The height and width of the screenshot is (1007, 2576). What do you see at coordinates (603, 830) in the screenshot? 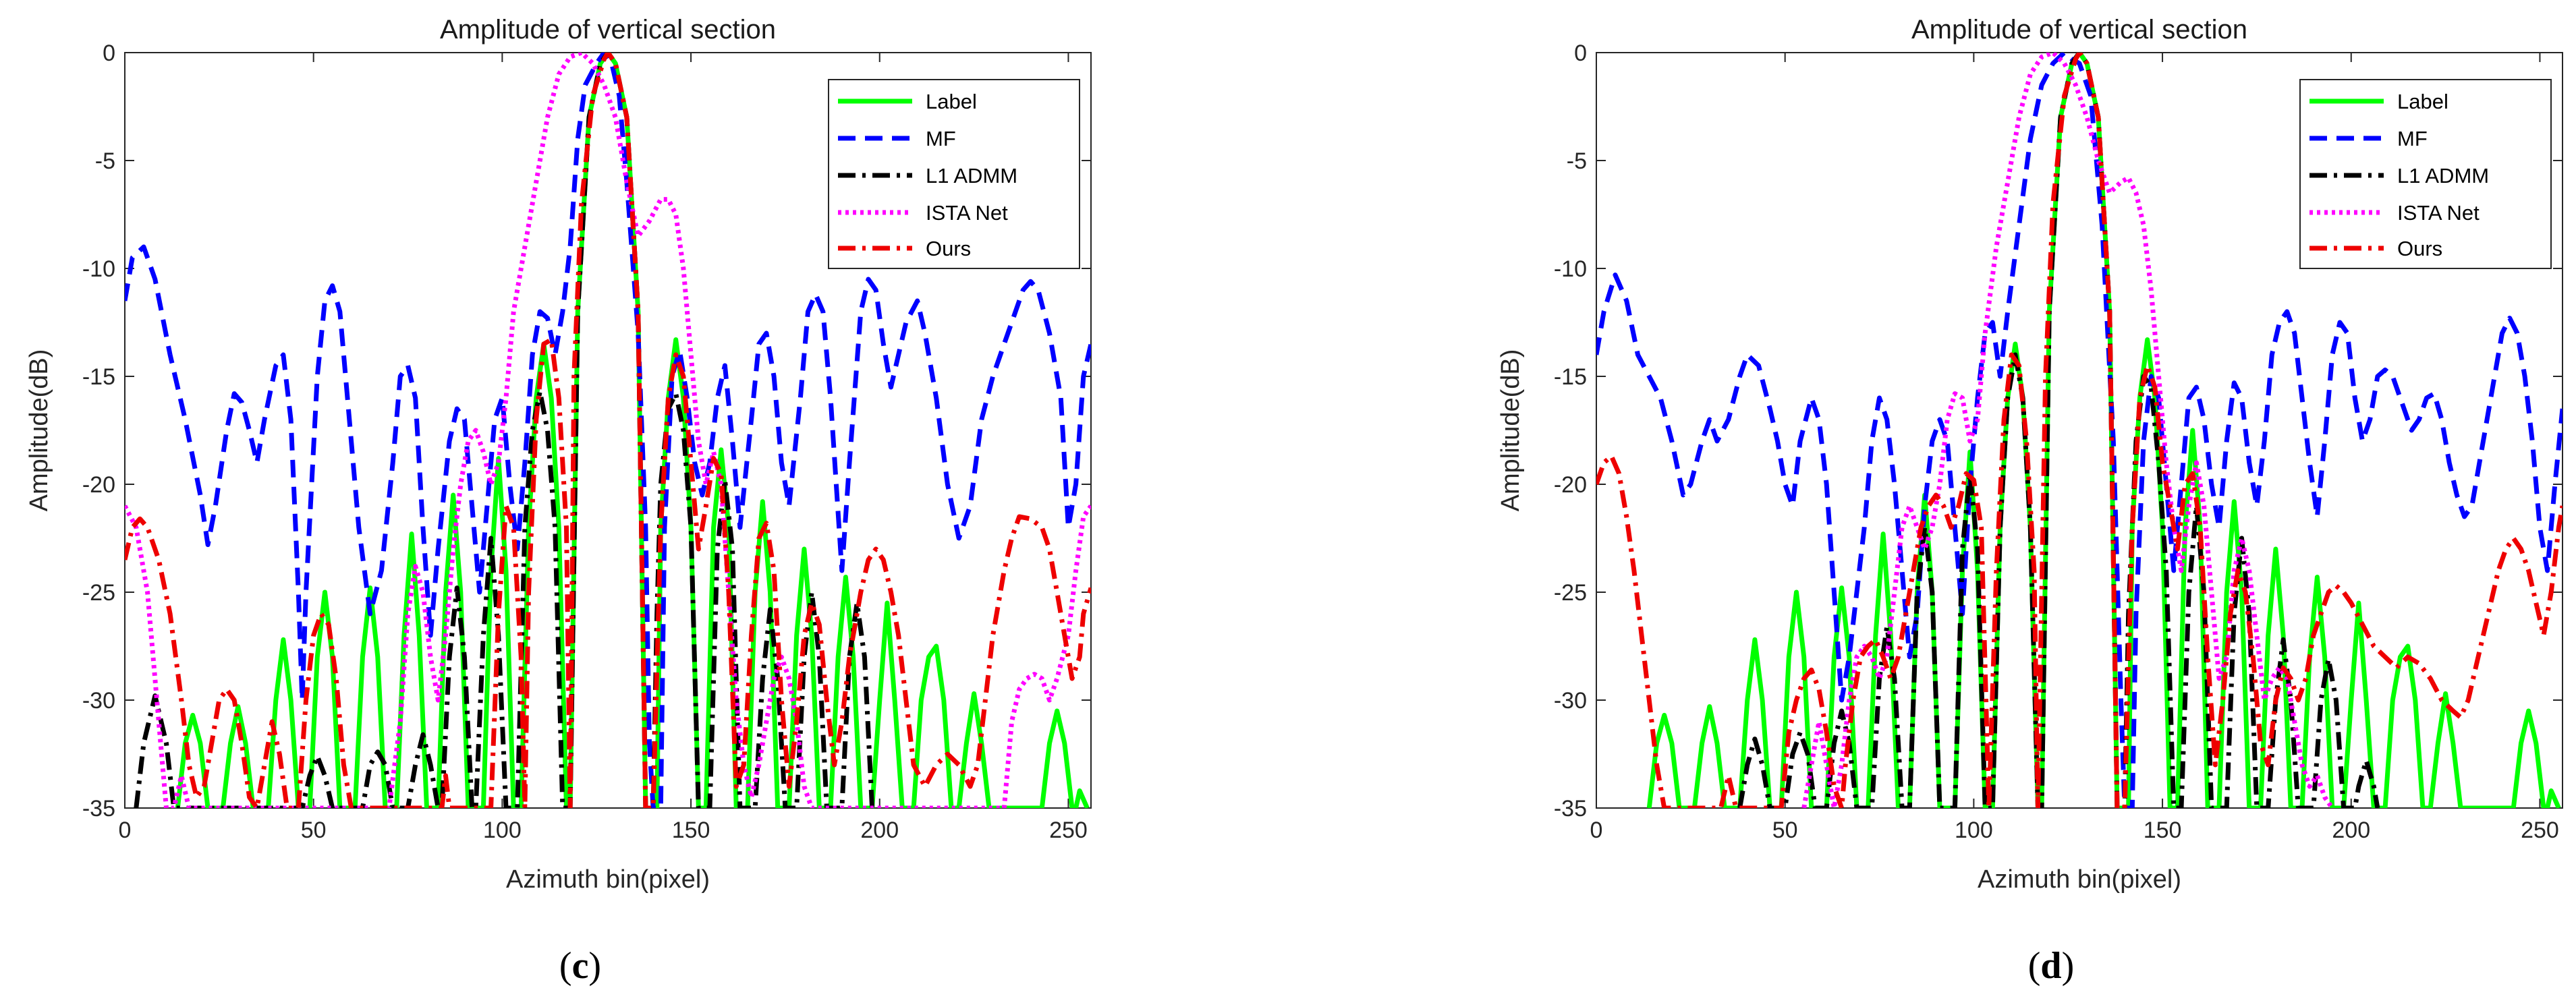
I see `panel-c-x-tick-labels: 0 50 100 150 200 250` at bounding box center [603, 830].